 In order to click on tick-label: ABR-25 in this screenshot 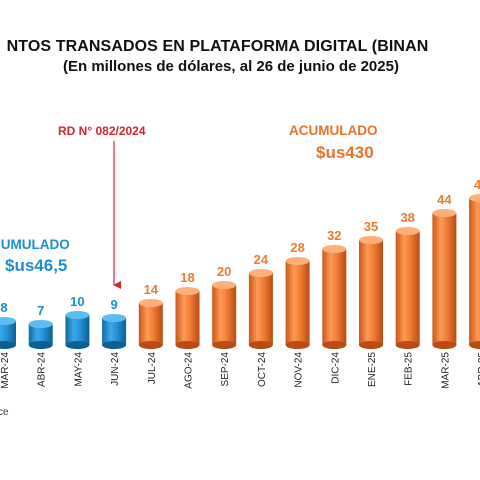, I will do `click(478, 369)`.